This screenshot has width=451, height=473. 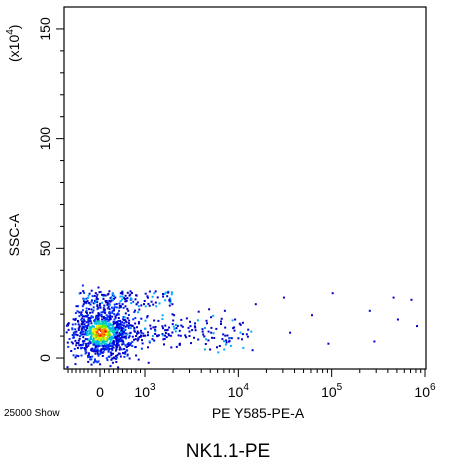 I want to click on y-multiplier-close: ), so click(x=14, y=27).